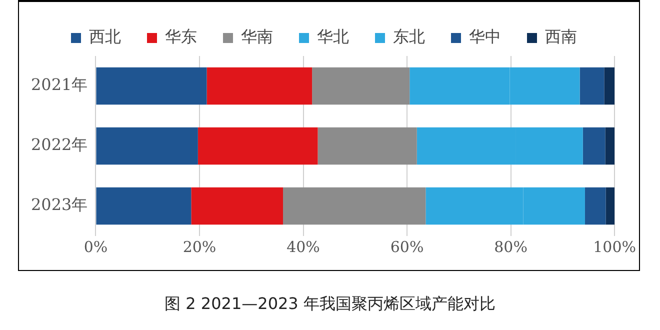 The image size is (660, 330). Describe the element at coordinates (614, 247) in the screenshot. I see `x-tick-label: 100%` at that location.